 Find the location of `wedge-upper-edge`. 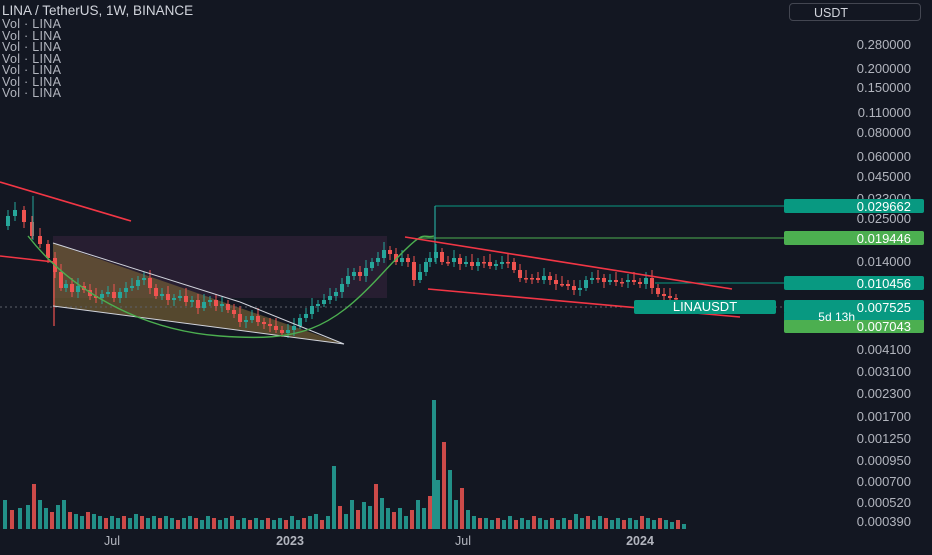

wedge-upper-edge is located at coordinates (146, 272).